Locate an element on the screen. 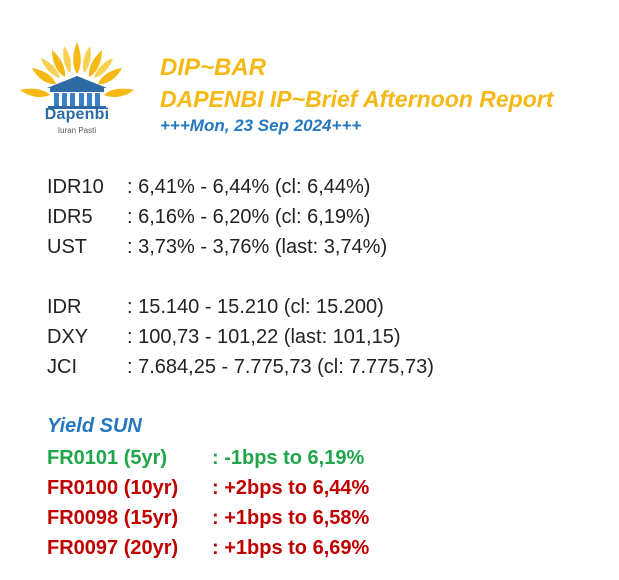  rate-row-idr5: IDR5 : 6,16% - 6,20% (cl: 6,19%) is located at coordinates (217, 217).